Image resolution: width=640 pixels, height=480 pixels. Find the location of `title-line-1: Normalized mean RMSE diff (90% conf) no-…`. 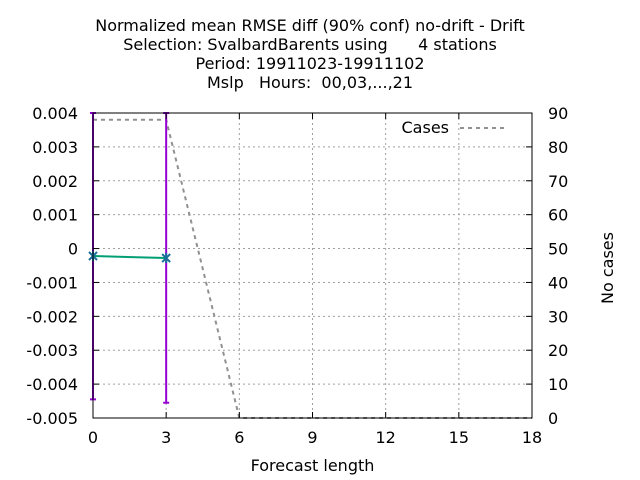

title-line-1: Normalized mean RMSE diff (90% conf) no-… is located at coordinates (310, 25).